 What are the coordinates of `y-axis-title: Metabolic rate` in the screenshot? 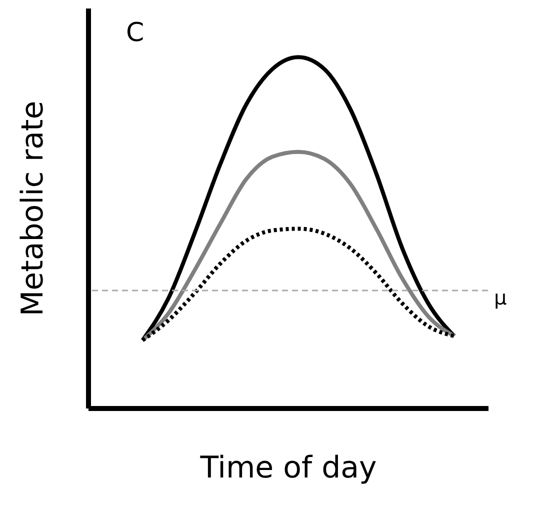 It's located at (33, 208).